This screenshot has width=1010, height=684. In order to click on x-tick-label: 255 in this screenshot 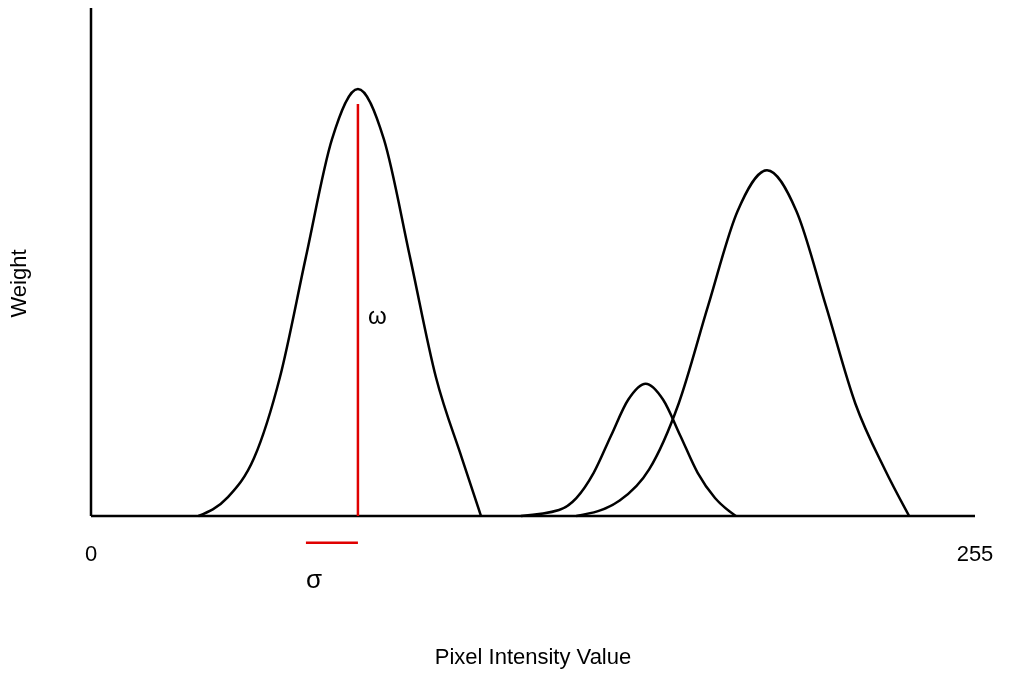, I will do `click(975, 553)`.